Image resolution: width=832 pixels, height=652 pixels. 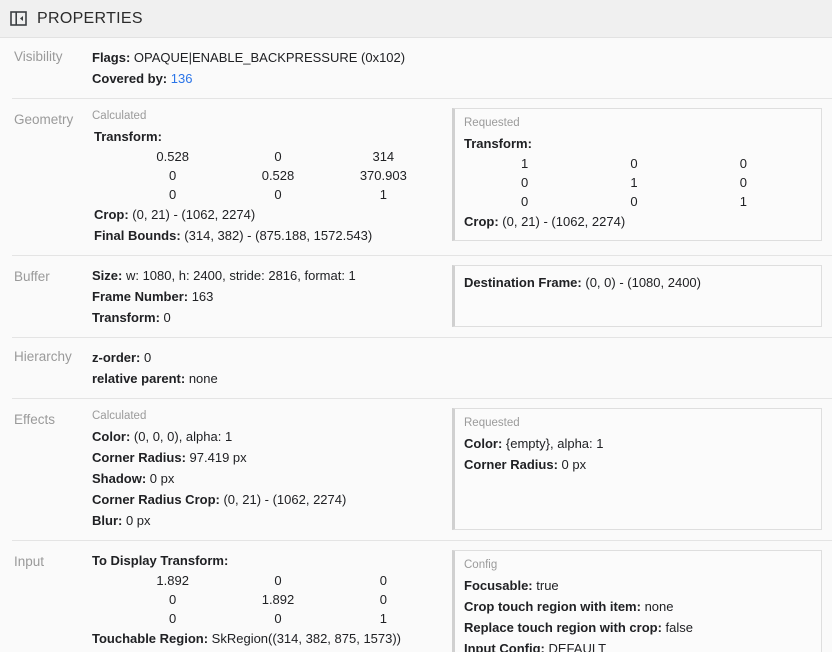 What do you see at coordinates (269, 317) in the screenshot?
I see `buffer-transform-line: Transform: 0` at bounding box center [269, 317].